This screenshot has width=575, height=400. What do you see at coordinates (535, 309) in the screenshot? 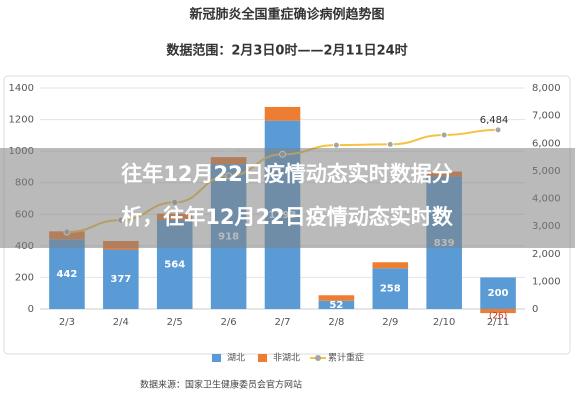
I see `y2-tick-label: 0` at bounding box center [535, 309].